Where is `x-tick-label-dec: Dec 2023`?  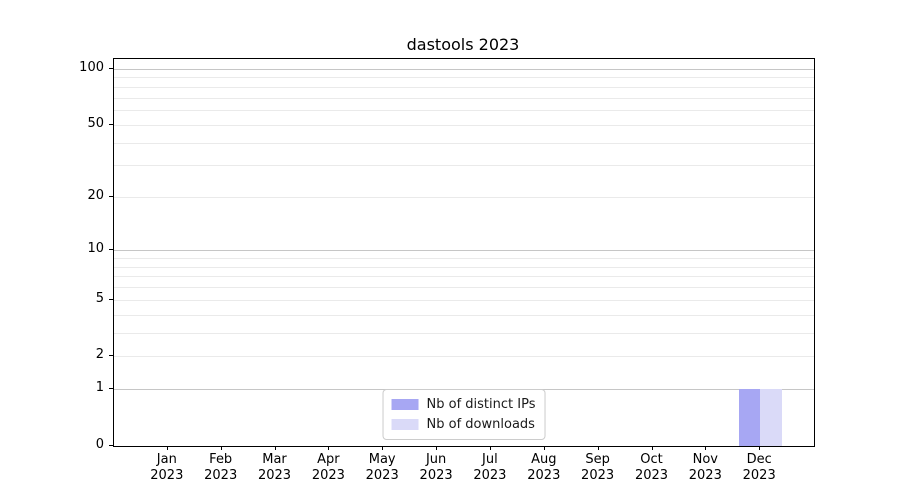
x-tick-label-dec: Dec 2023 is located at coordinates (759, 468).